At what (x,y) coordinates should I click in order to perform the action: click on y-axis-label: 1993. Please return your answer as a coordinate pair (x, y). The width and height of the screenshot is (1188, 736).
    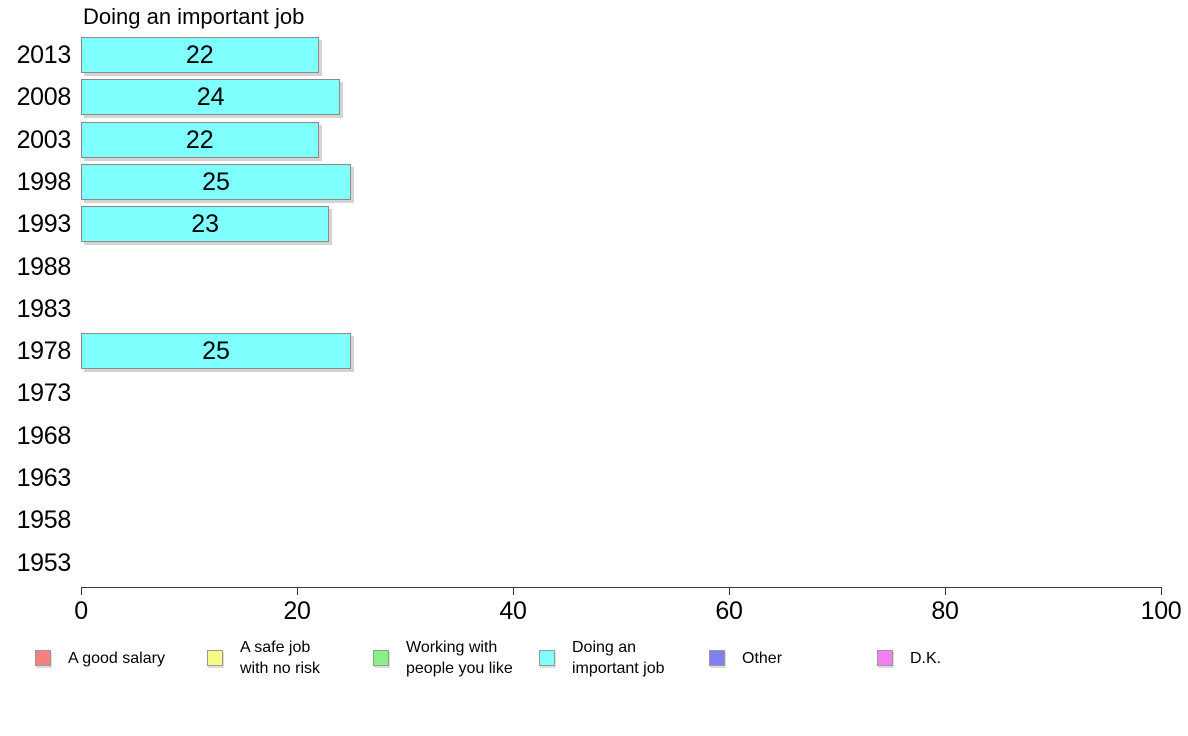
    Looking at the image, I should click on (44, 224).